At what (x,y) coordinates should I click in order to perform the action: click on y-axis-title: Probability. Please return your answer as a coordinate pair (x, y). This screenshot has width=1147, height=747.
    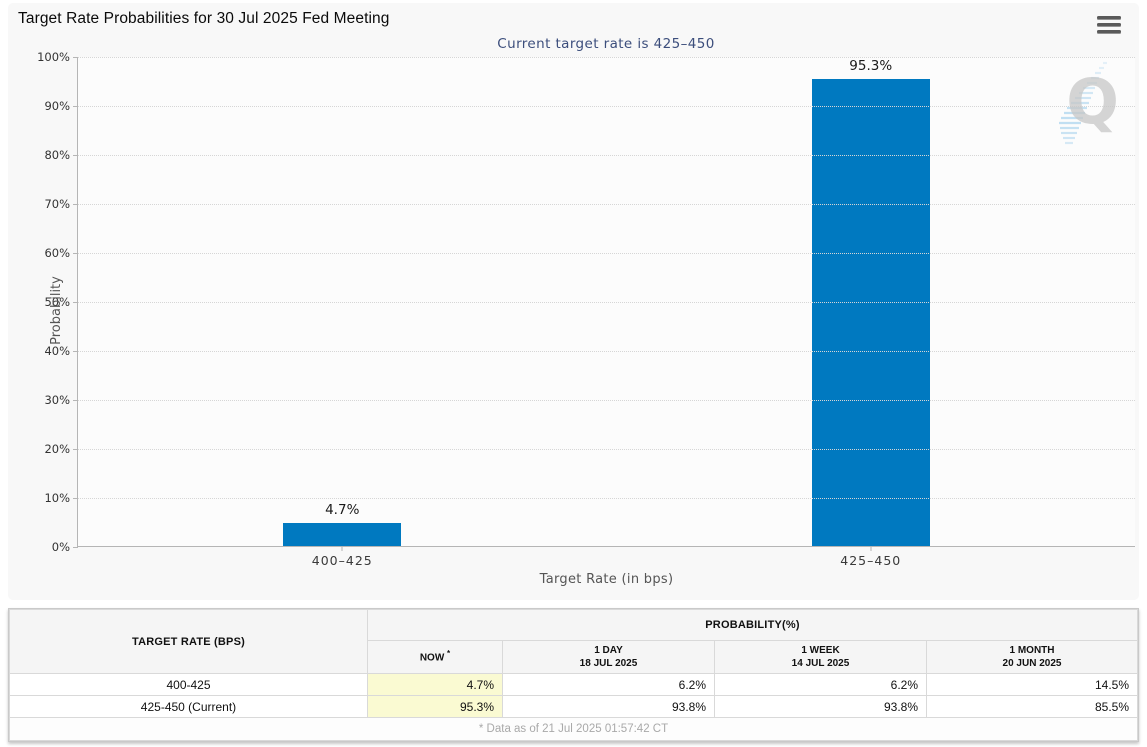
    Looking at the image, I should click on (56, 310).